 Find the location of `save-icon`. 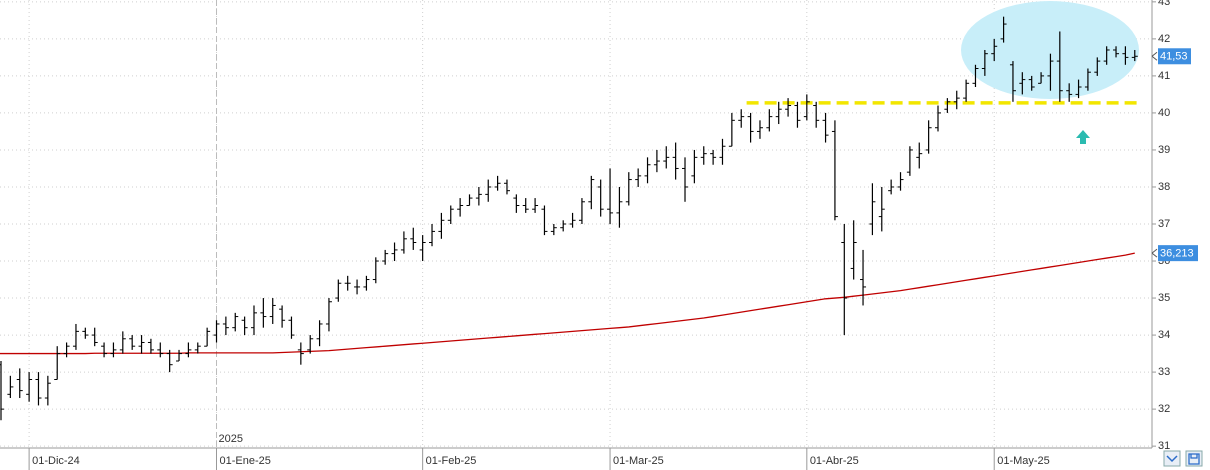

save-icon is located at coordinates (1194, 459).